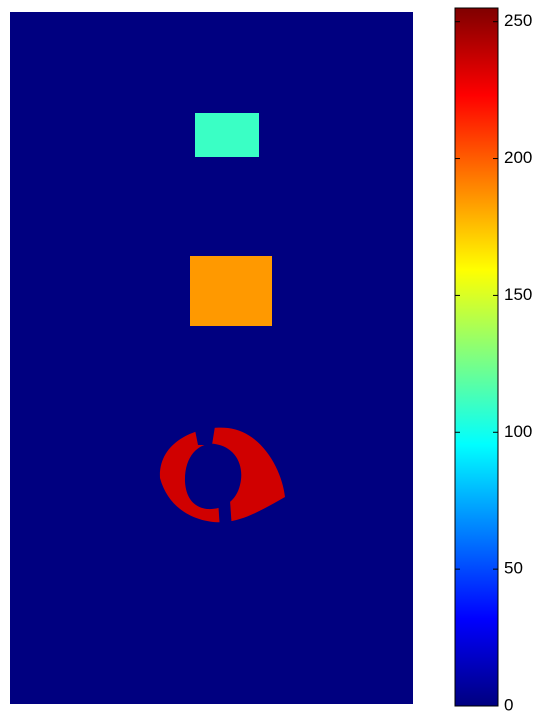  What do you see at coordinates (476, 357) in the screenshot?
I see `colorbar` at bounding box center [476, 357].